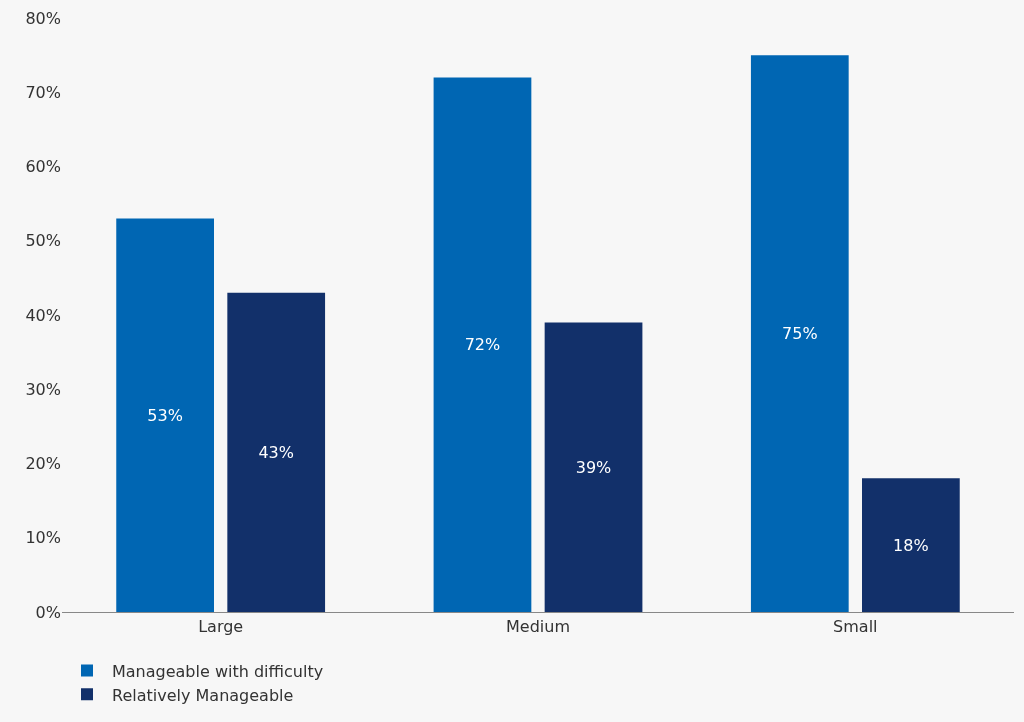 The width and height of the screenshot is (1024, 722). I want to click on data-label: 43%, so click(276, 452).